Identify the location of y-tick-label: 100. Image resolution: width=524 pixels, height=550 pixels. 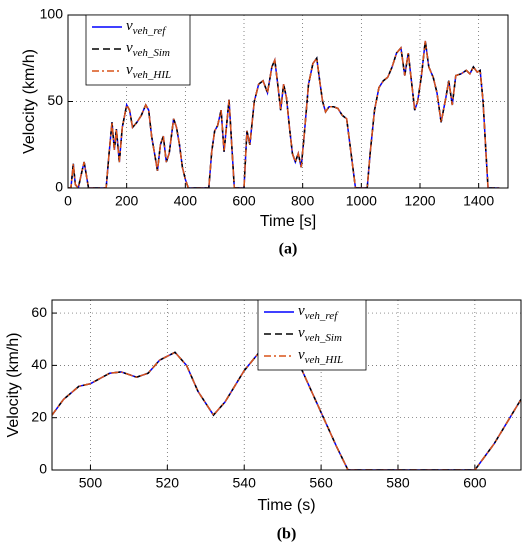
(52, 14).